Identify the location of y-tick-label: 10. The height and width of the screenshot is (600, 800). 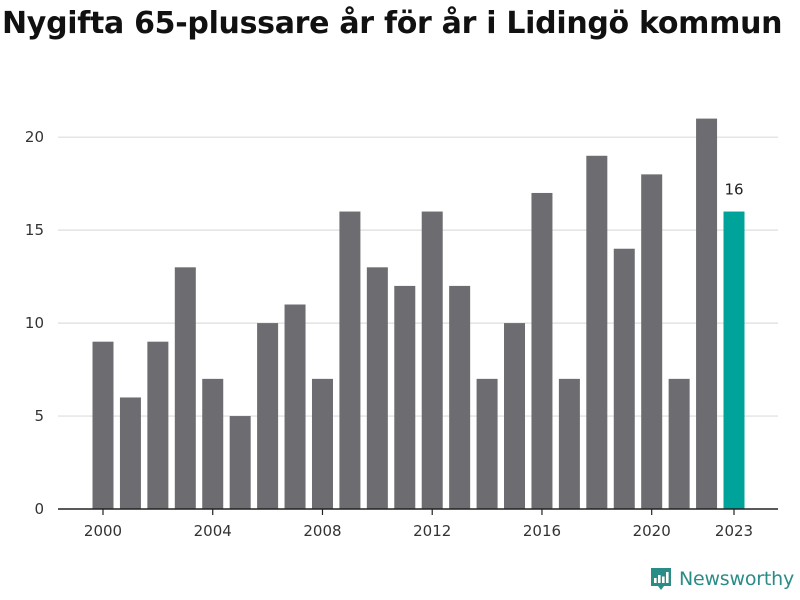
(34, 323).